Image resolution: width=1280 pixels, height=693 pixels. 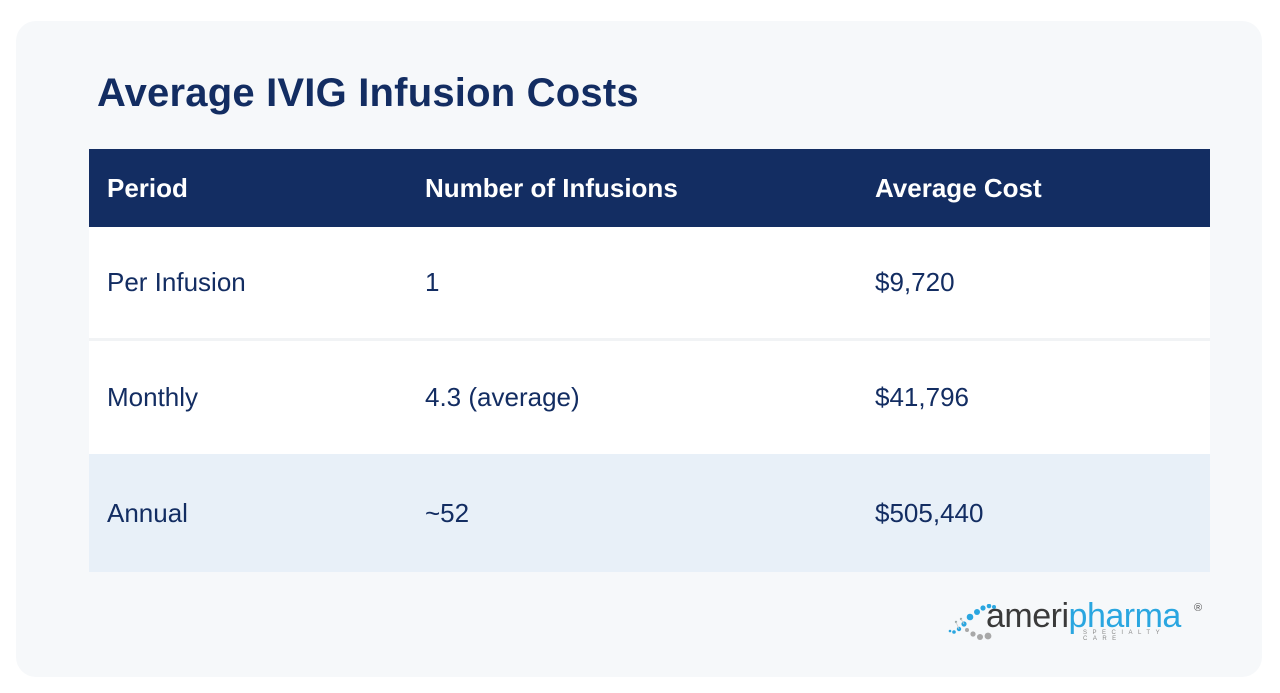 I want to click on header-period: Period, so click(x=147, y=187).